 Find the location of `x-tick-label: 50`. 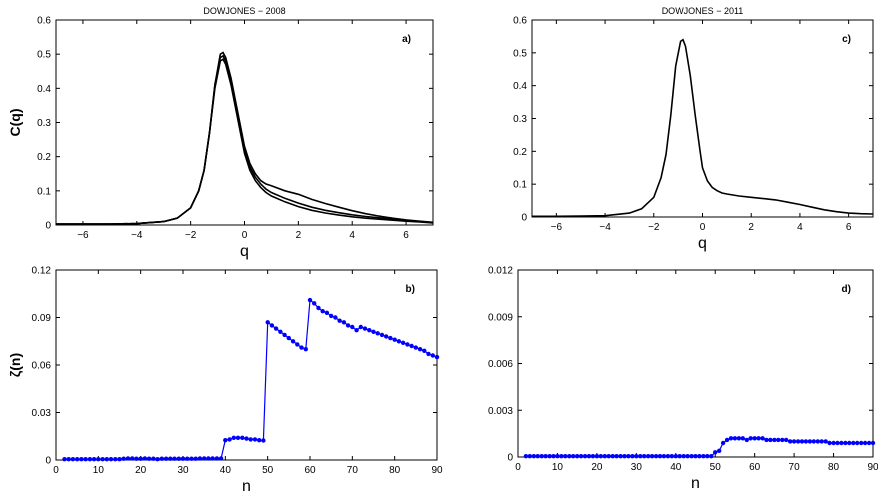

x-tick-label: 50 is located at coordinates (716, 467).